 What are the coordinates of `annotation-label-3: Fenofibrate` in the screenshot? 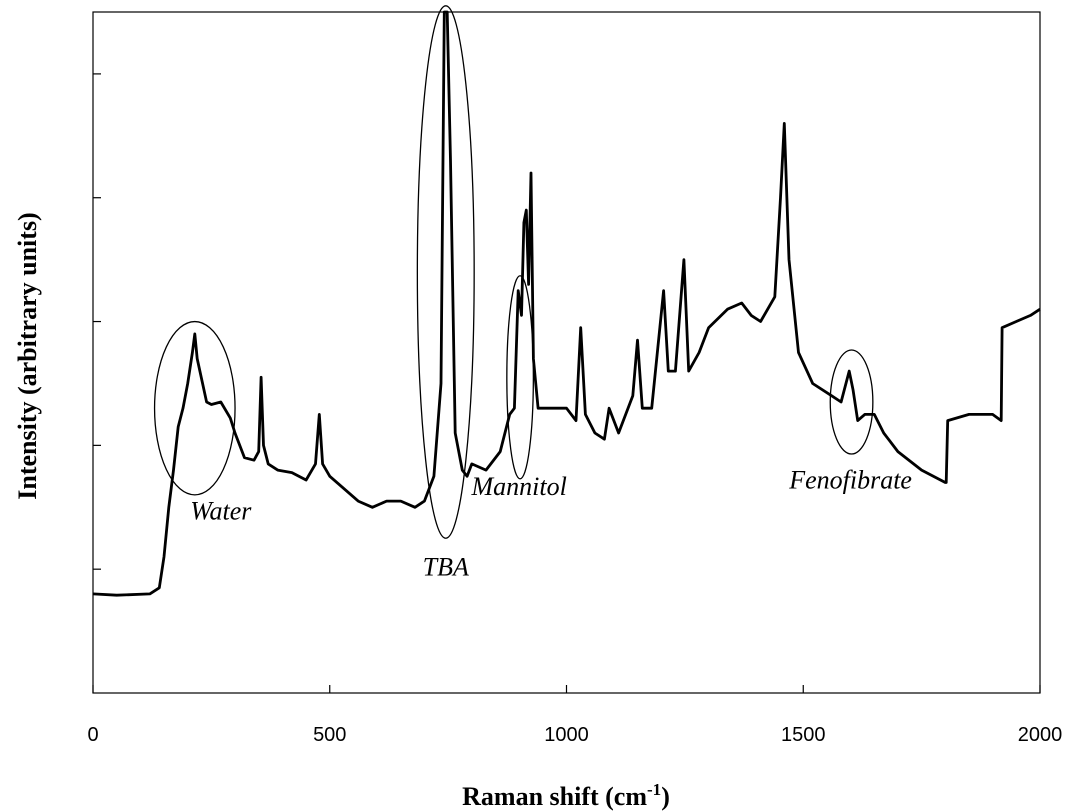 It's located at (850, 480).